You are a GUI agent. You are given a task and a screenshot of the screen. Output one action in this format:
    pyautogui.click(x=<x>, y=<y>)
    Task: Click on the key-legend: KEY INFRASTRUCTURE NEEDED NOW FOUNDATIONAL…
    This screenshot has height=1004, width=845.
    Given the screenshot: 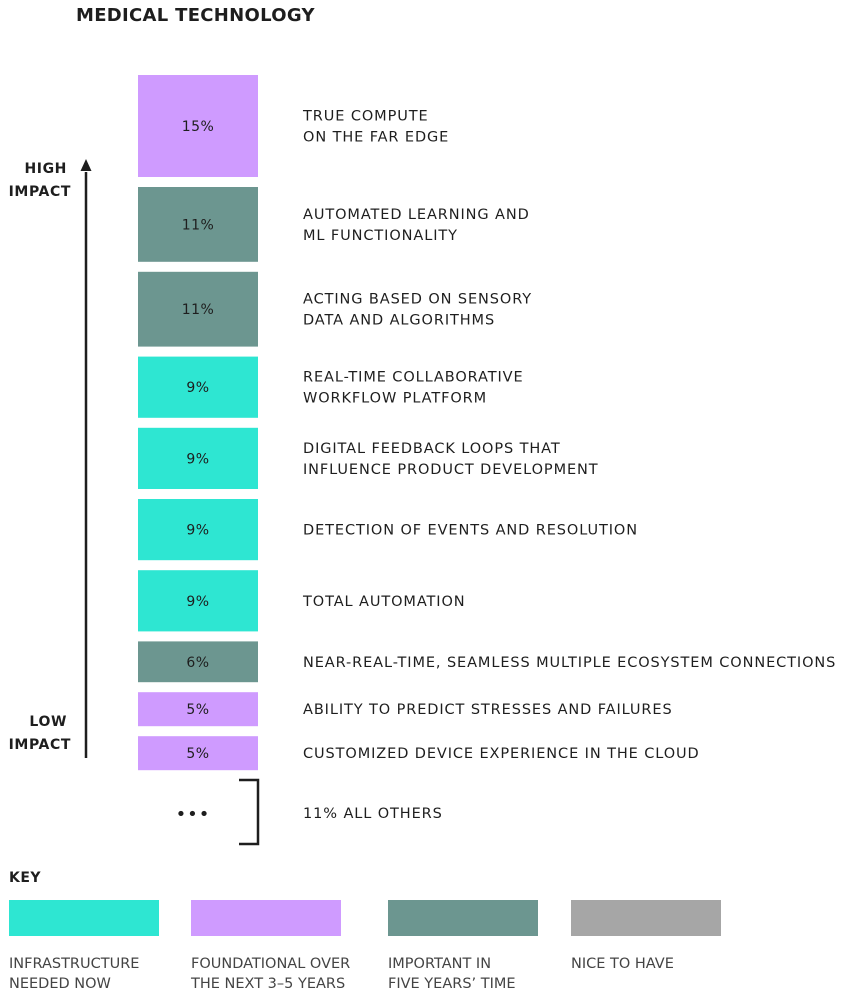 What is the action you would take?
    pyautogui.click(x=365, y=931)
    